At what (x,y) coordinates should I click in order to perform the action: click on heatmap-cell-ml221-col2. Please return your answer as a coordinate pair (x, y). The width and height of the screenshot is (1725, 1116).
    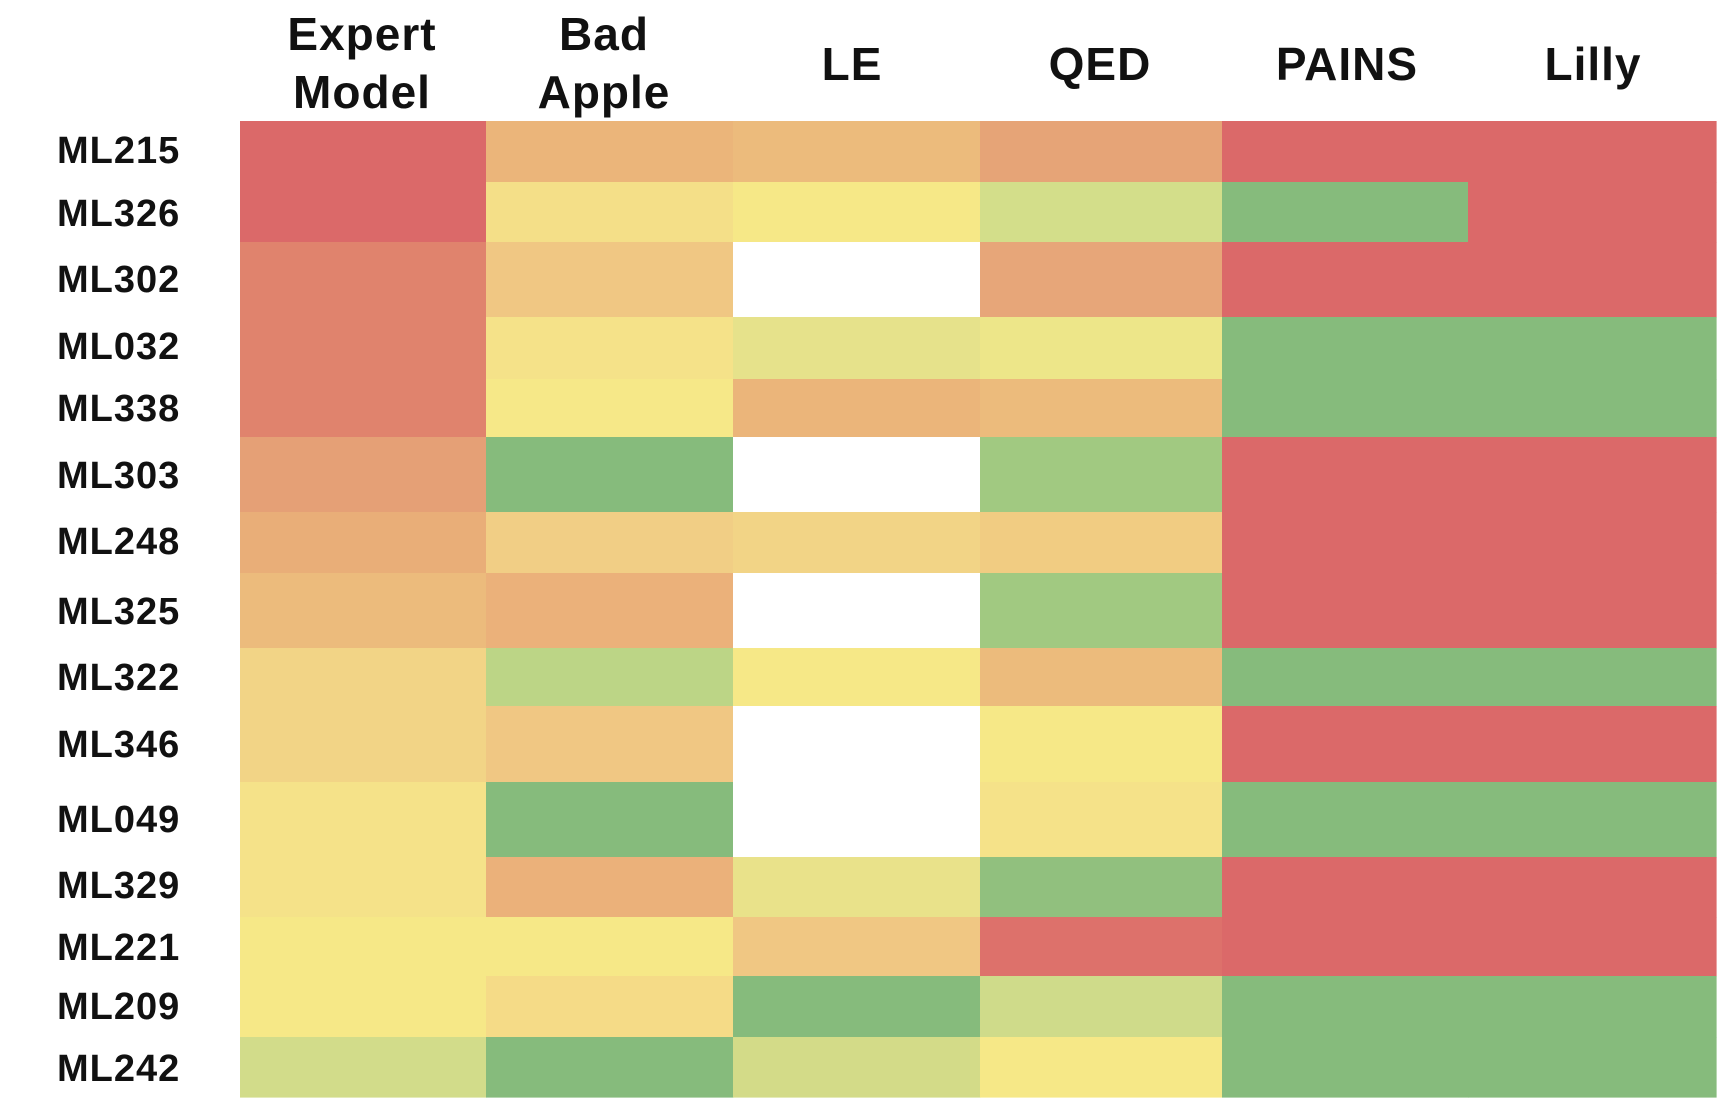
    Looking at the image, I should click on (610, 947).